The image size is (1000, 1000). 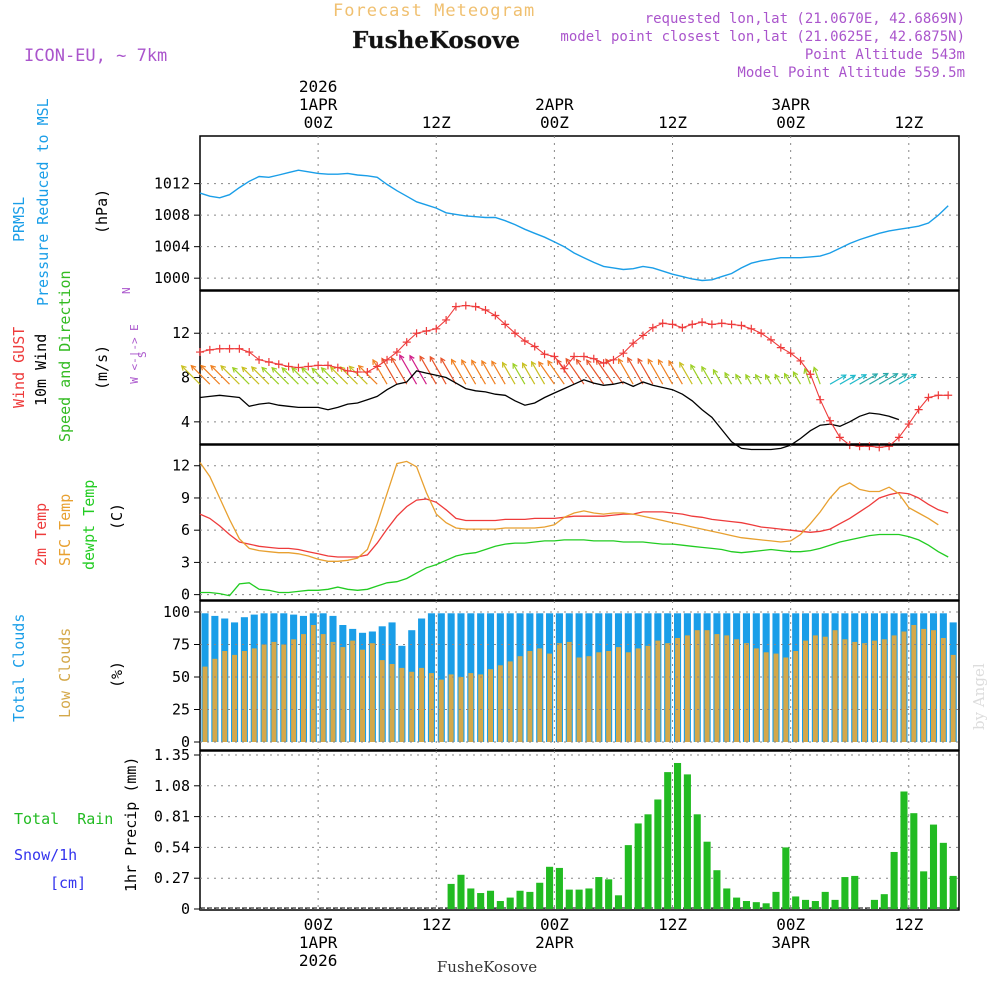 I want to click on precip-unit-label: 1hr Precip (mm), so click(x=131, y=824).